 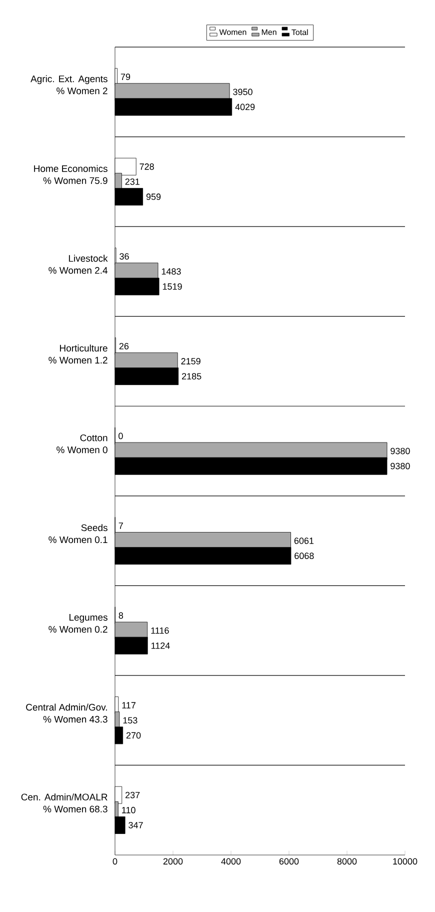 I want to click on data-label: 79, so click(x=125, y=77).